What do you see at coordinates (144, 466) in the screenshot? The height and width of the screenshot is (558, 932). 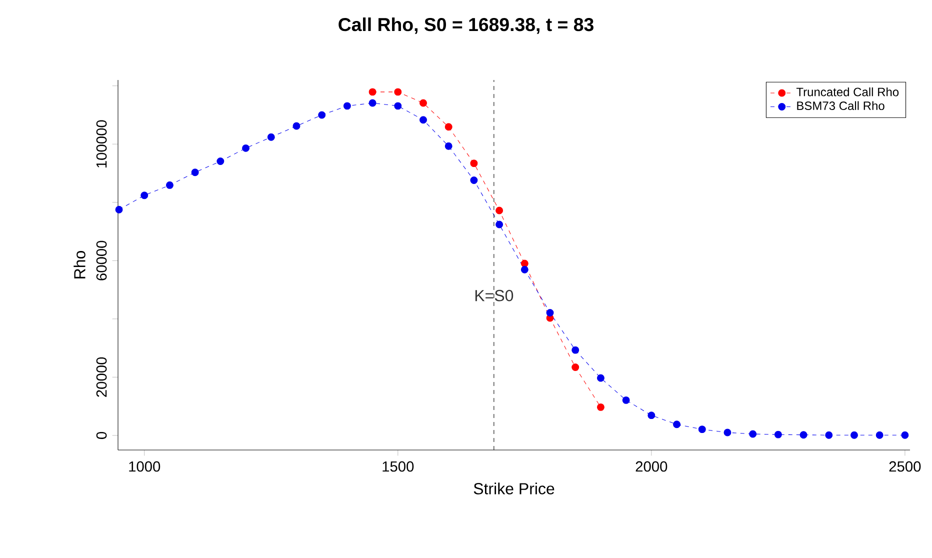 I see `x-tick-label: 1000` at bounding box center [144, 466].